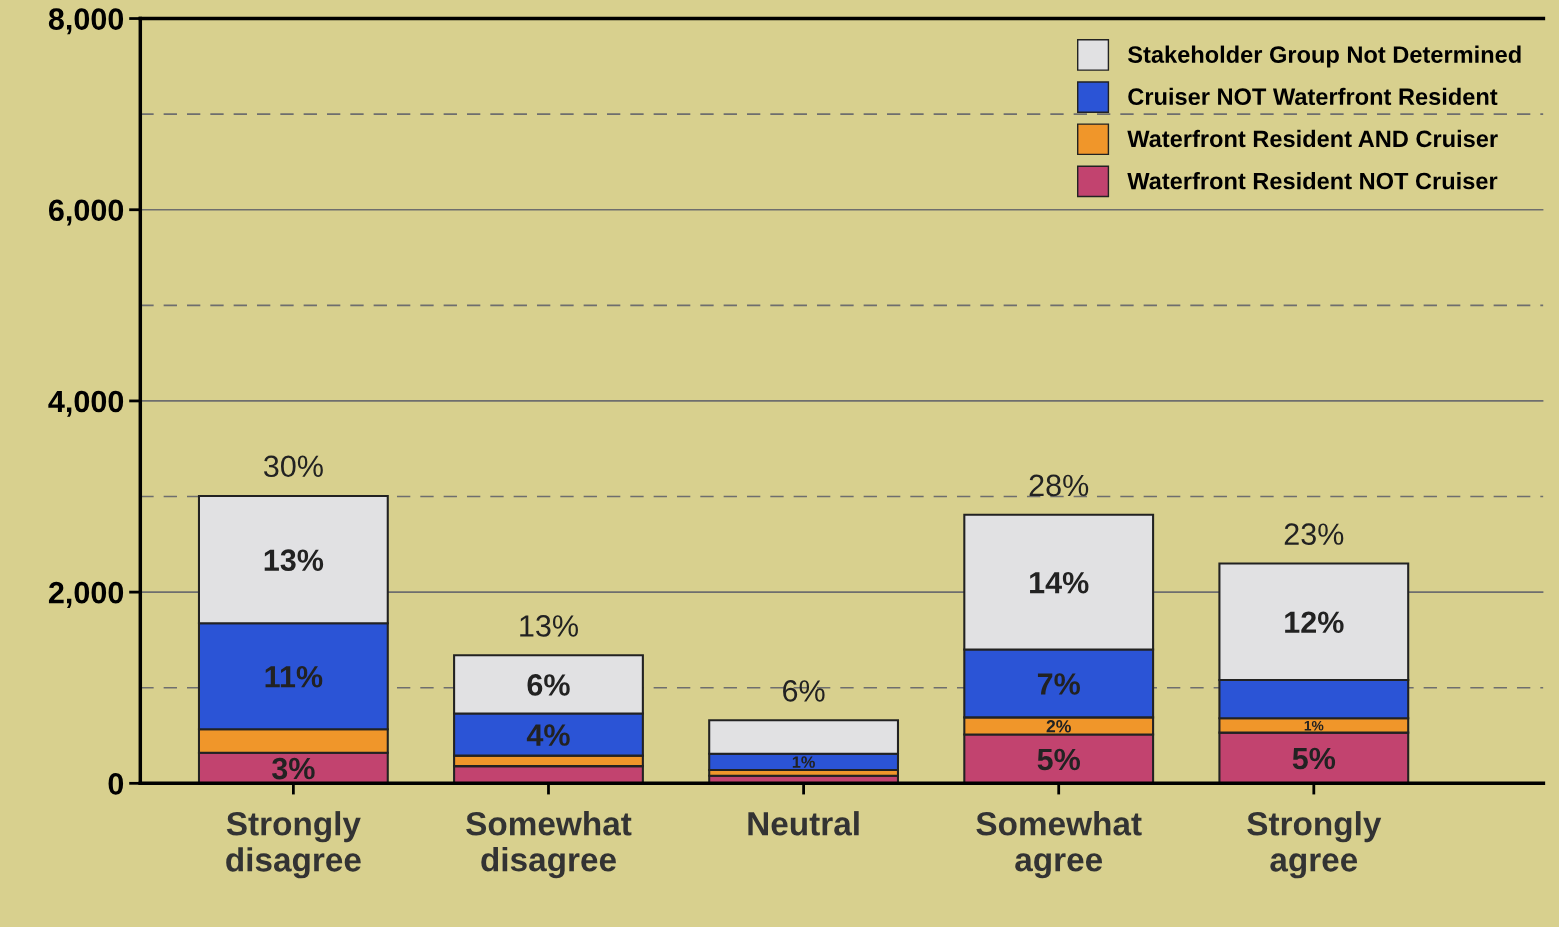 The width and height of the screenshot is (1559, 927). I want to click on annotation: 11%, so click(294, 677).